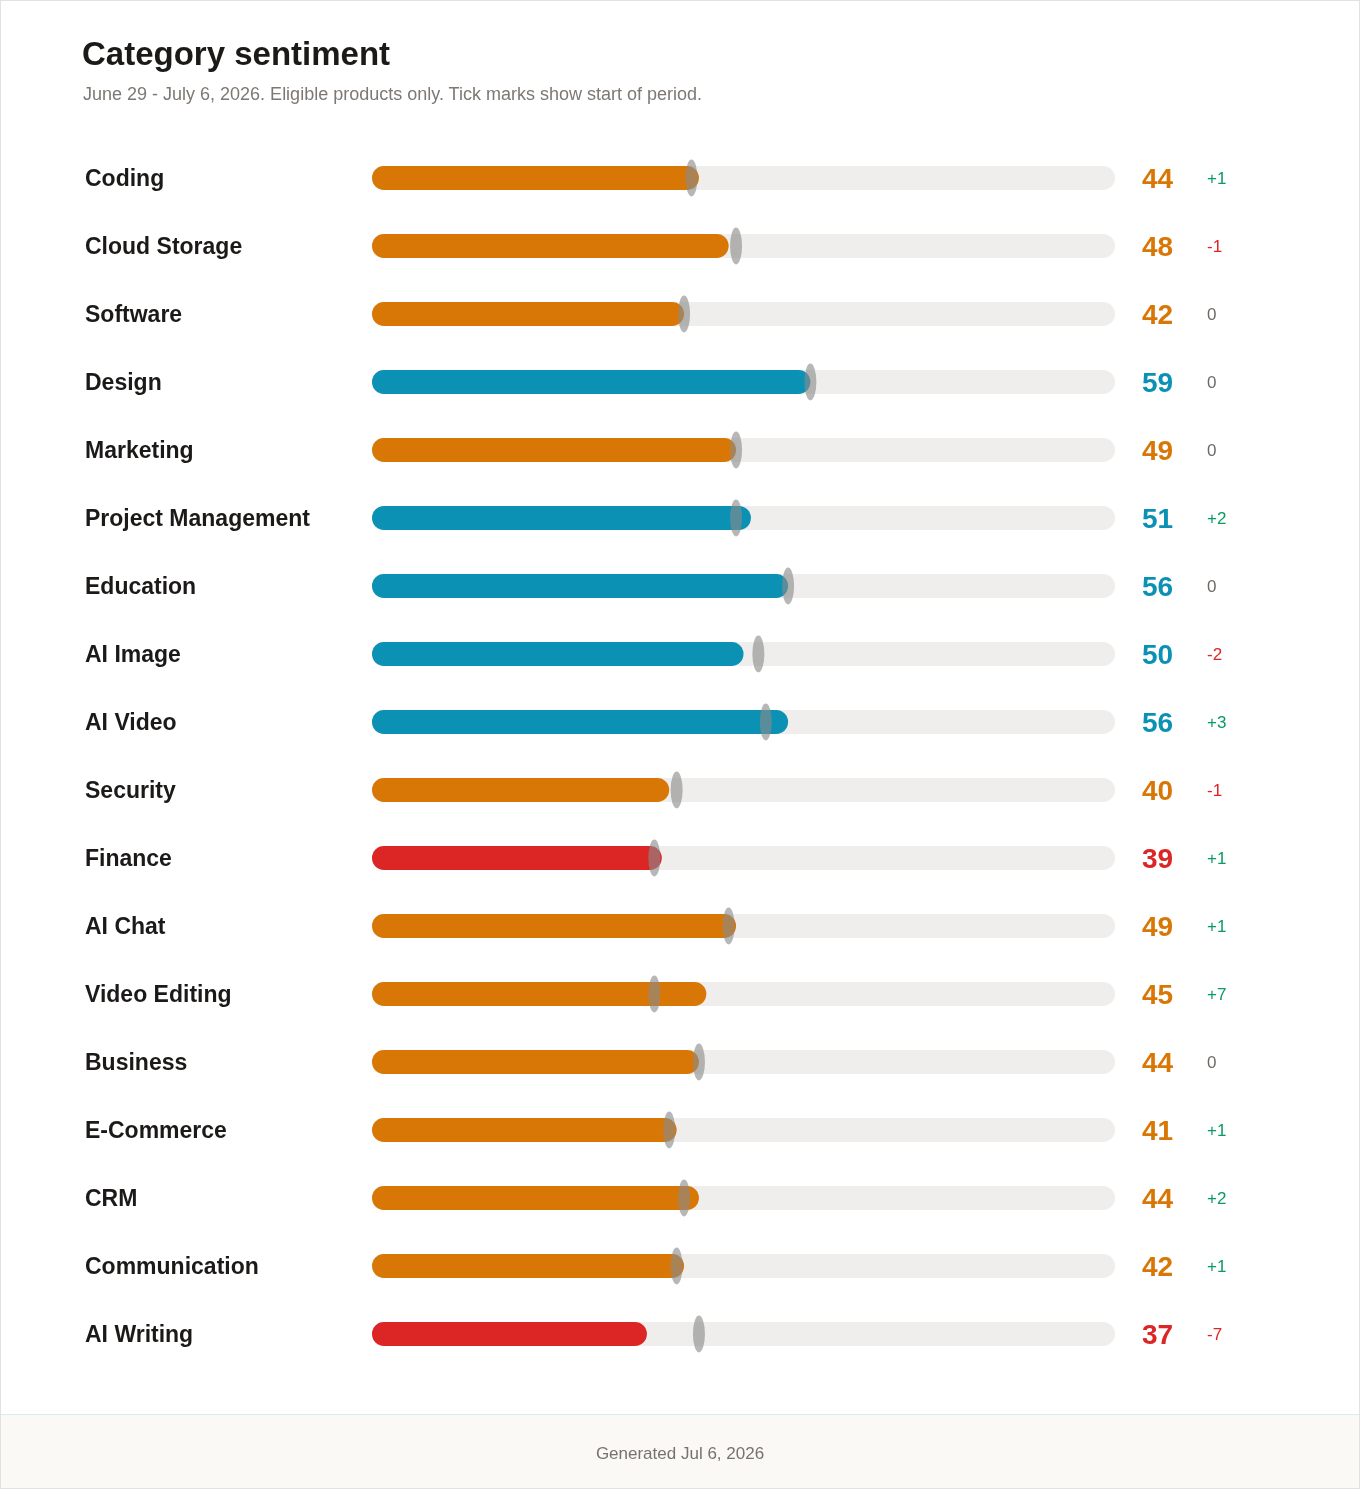 Image resolution: width=1360 pixels, height=1489 pixels. I want to click on y-tick-label: Software, so click(134, 314).